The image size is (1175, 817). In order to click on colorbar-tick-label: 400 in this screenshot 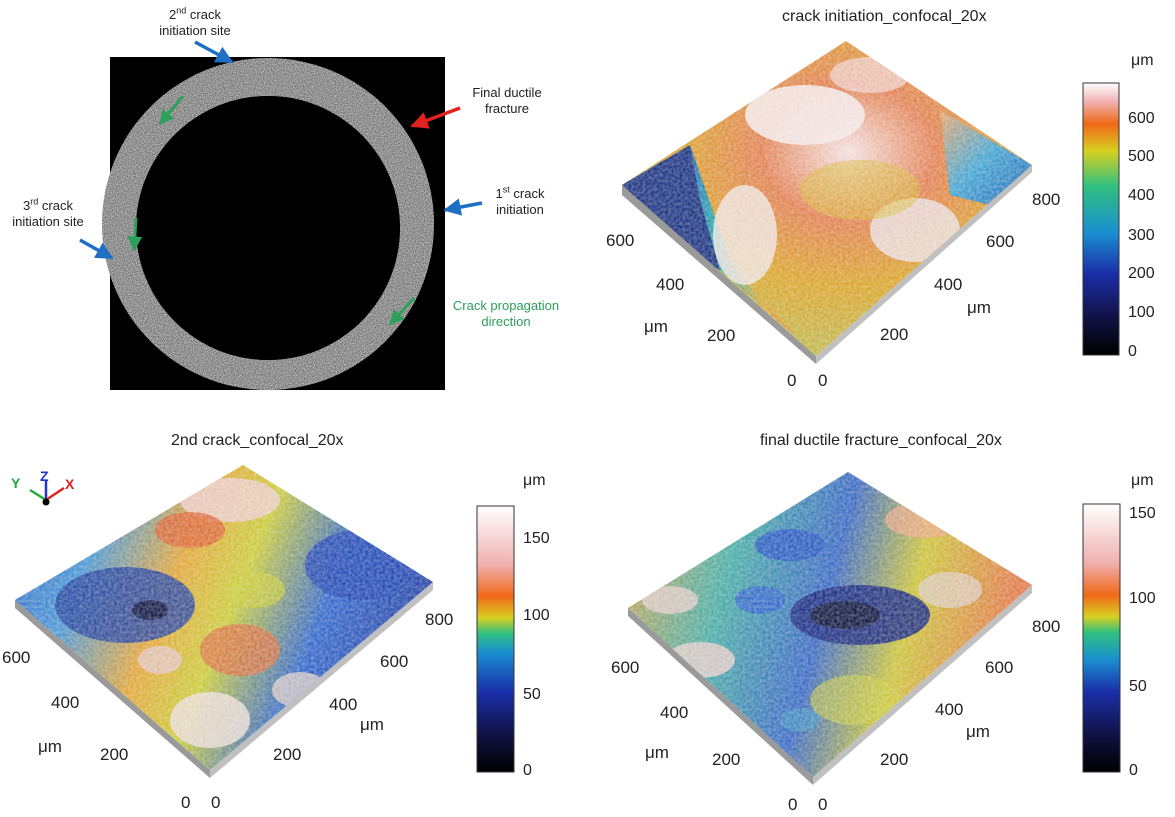, I will do `click(1141, 195)`.